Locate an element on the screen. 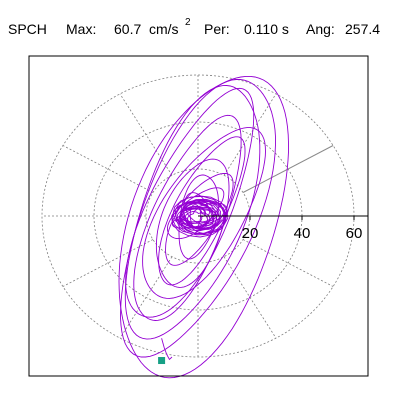  tick-label-20: 20 is located at coordinates (250, 233).